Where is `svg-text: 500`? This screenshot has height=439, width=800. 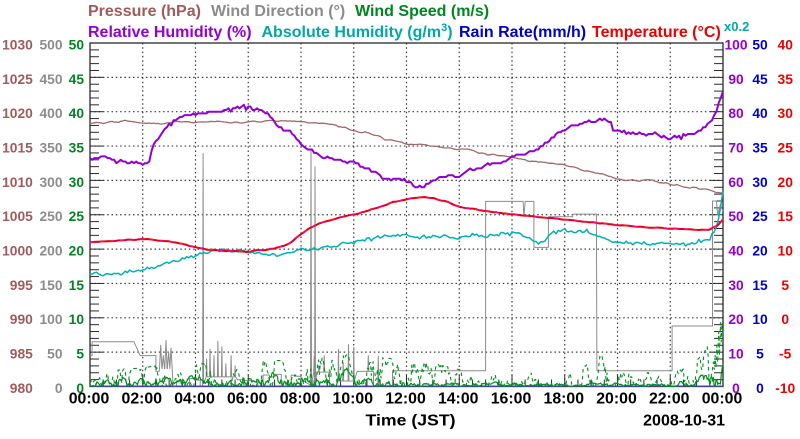 svg-text: 500 is located at coordinates (50, 44).